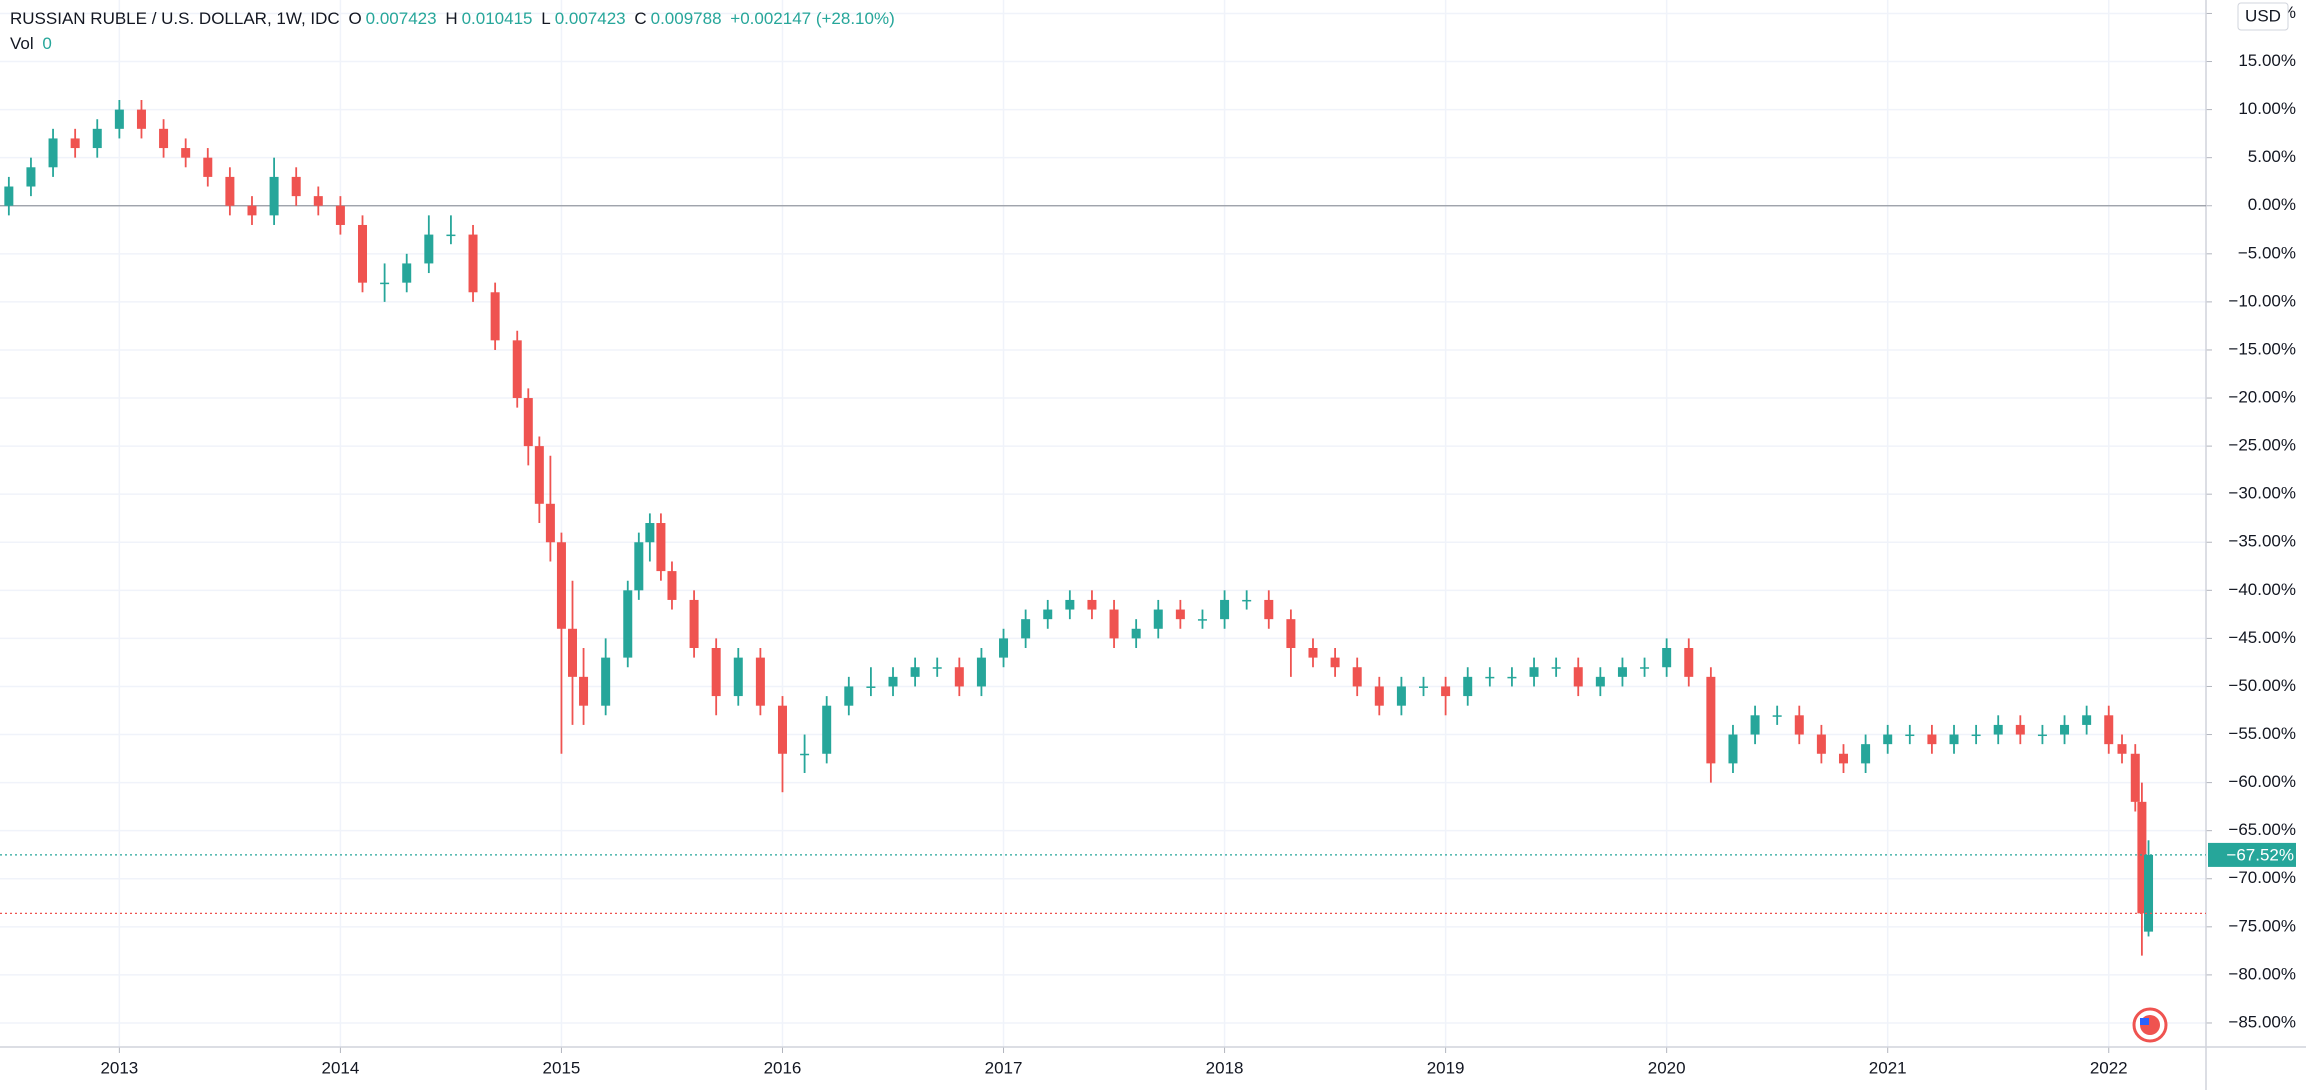 This screenshot has height=1090, width=2306. What do you see at coordinates (175, 18) in the screenshot?
I see `symbol: RUSSIAN RUBLE / U.S. DOLLAR, 1W, IDC` at bounding box center [175, 18].